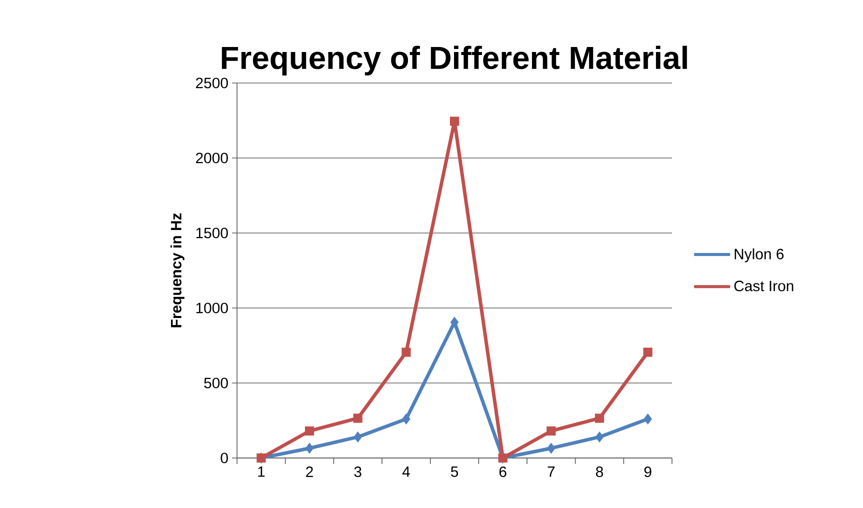 The height and width of the screenshot is (508, 863). I want to click on y-tick-label: 2500, so click(212, 83).